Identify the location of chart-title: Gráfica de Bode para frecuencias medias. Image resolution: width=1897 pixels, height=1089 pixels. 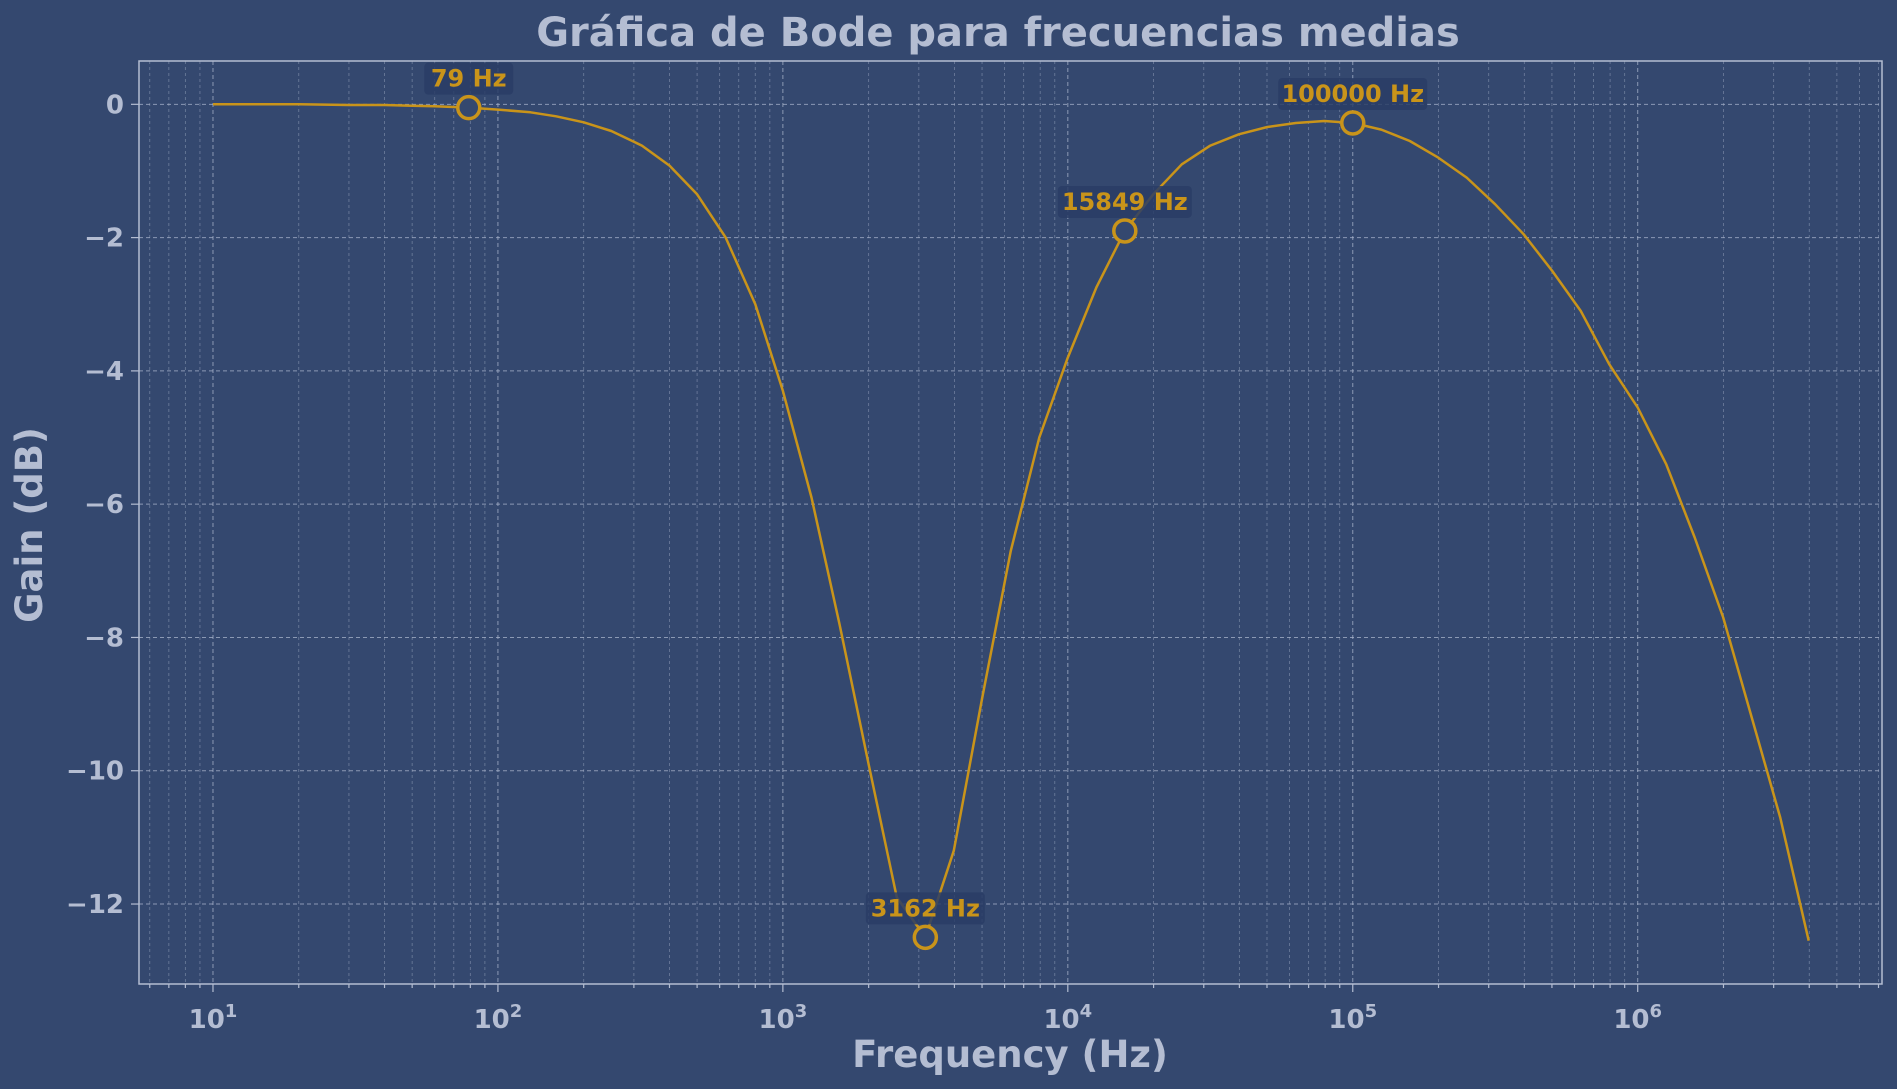
(998, 33).